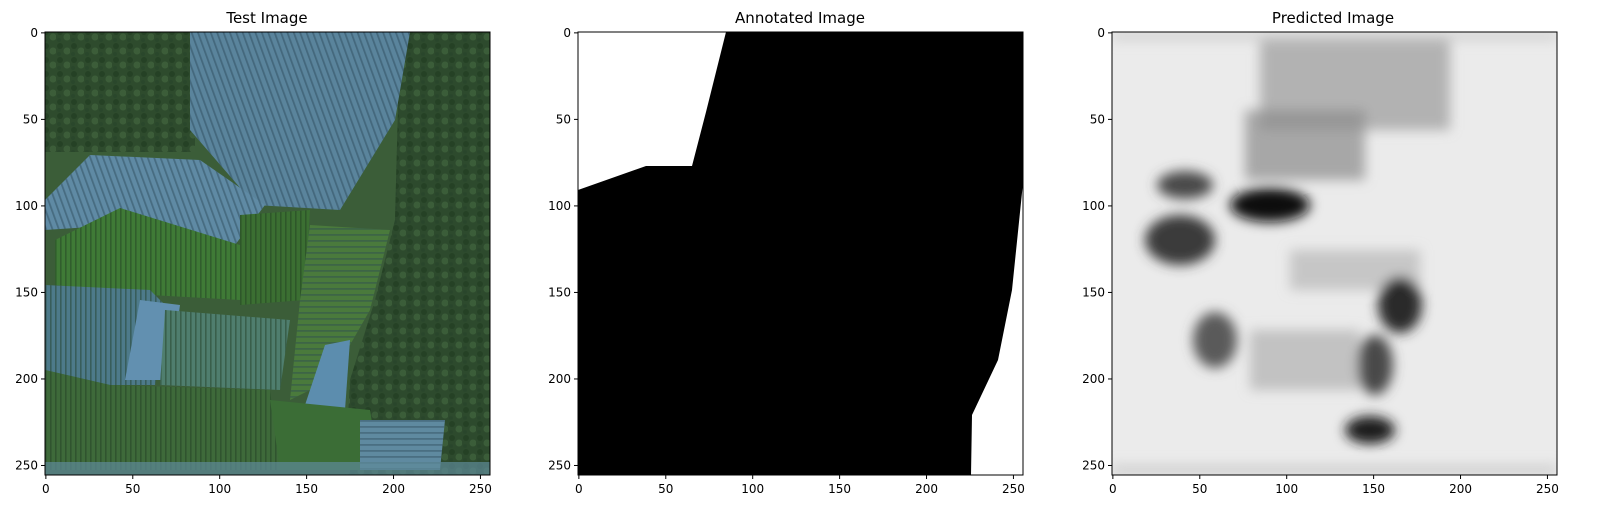  Describe the element at coordinates (1333, 18) in the screenshot. I see `panel-title: Predicted Image` at that location.